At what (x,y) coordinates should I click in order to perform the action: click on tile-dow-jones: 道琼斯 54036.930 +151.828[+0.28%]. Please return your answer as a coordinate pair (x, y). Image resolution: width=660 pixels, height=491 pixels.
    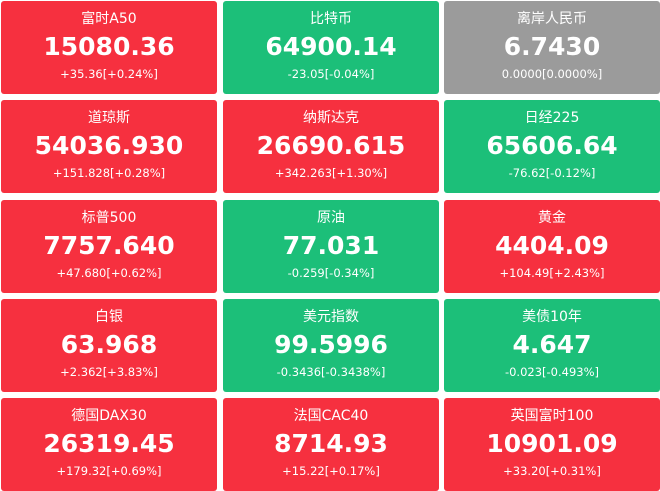
    Looking at the image, I should click on (109, 146).